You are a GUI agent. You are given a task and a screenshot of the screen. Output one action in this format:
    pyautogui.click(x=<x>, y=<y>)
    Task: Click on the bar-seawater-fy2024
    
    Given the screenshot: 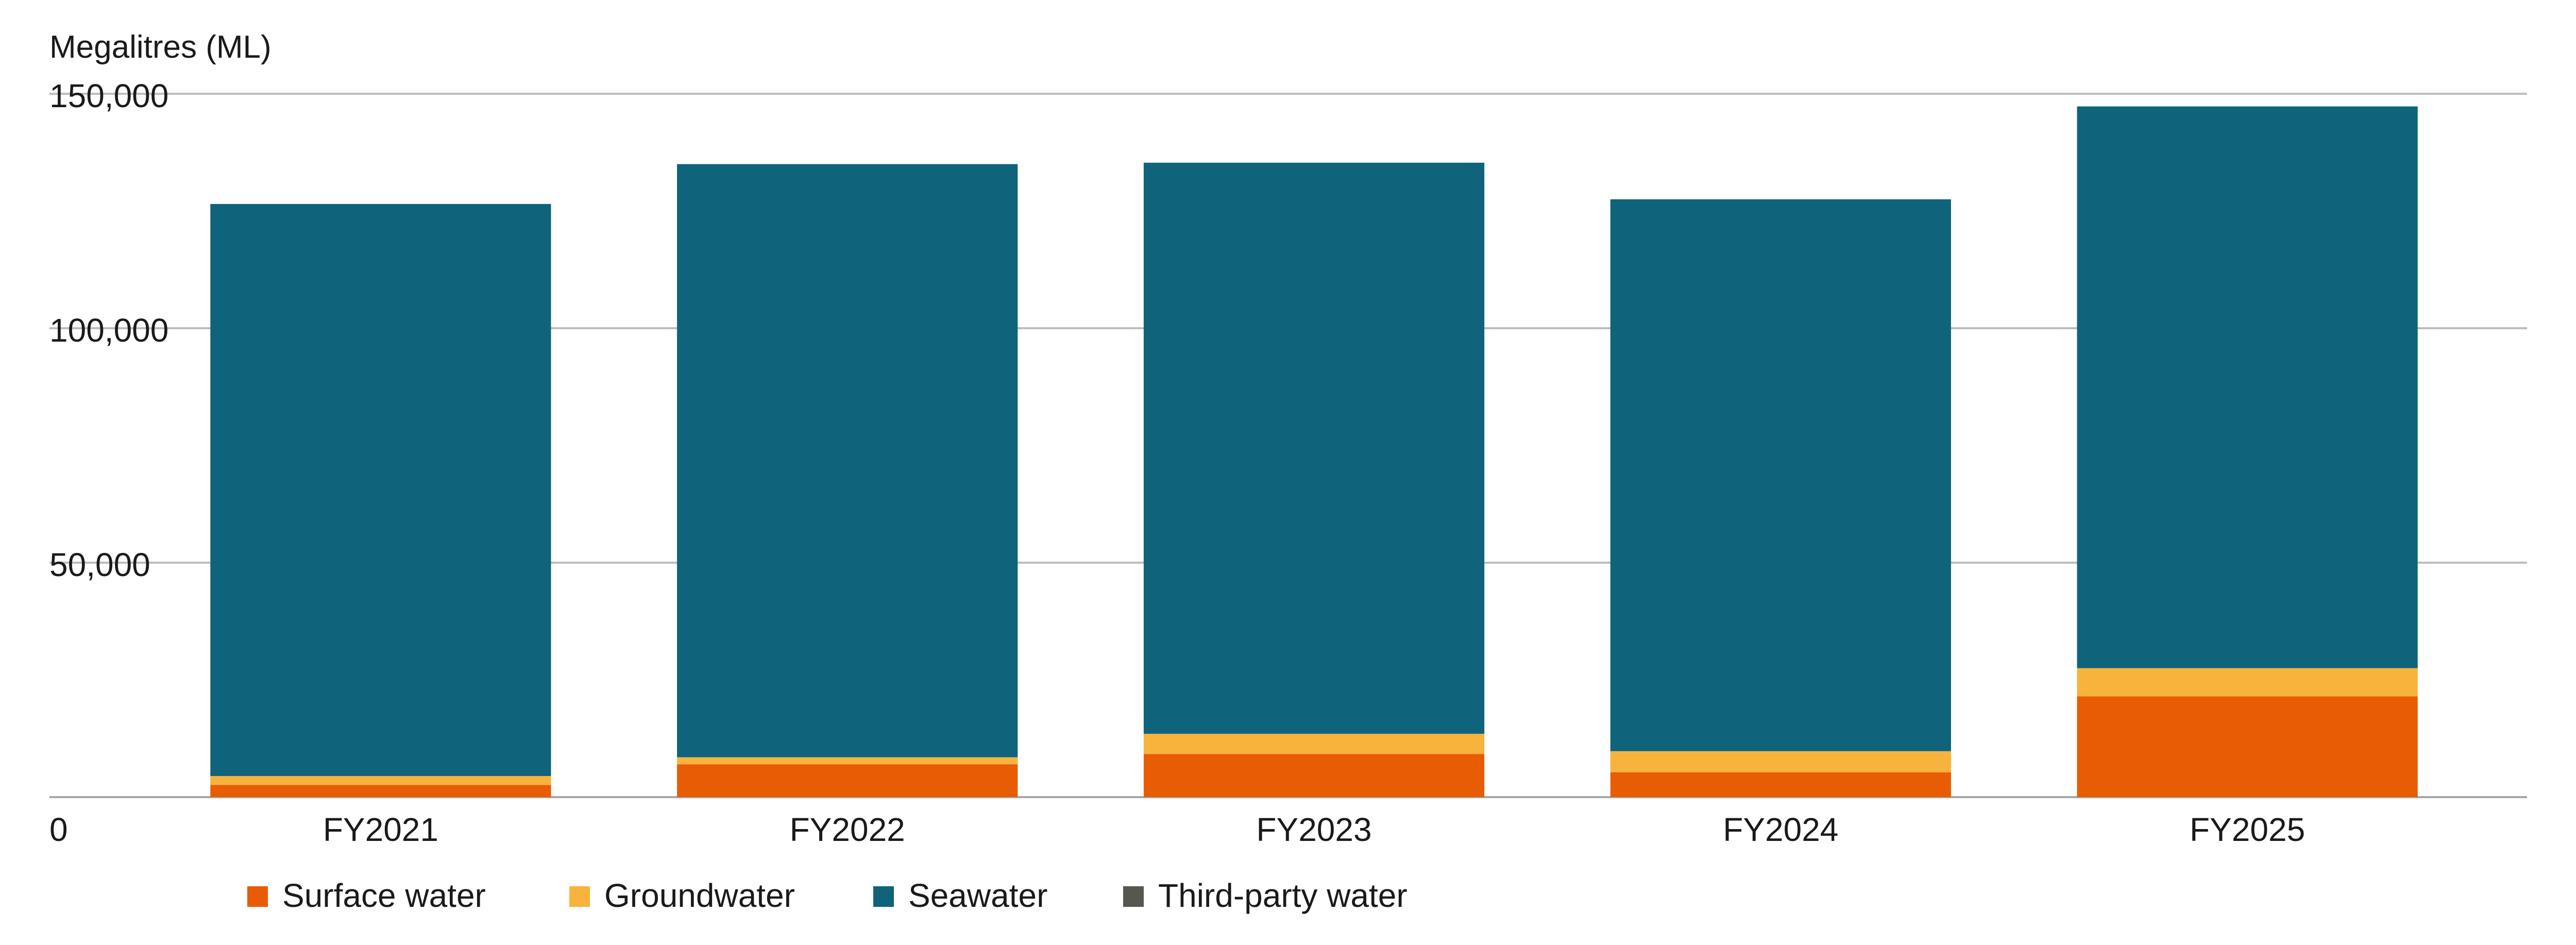 What is the action you would take?
    pyautogui.click(x=1780, y=475)
    